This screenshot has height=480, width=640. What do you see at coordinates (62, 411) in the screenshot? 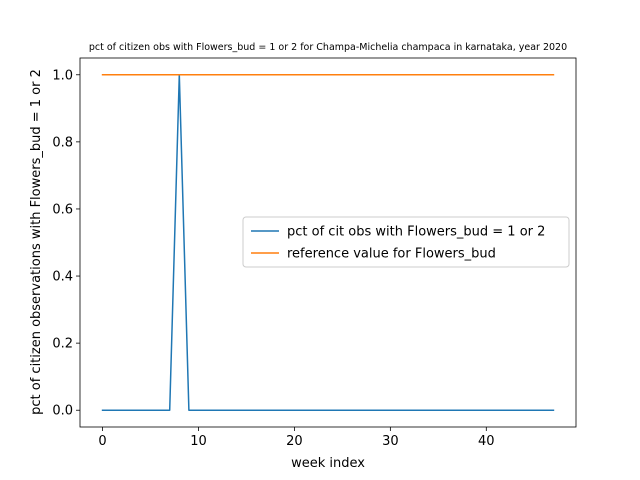
I see `y-tick-label: 0.0` at bounding box center [62, 411].